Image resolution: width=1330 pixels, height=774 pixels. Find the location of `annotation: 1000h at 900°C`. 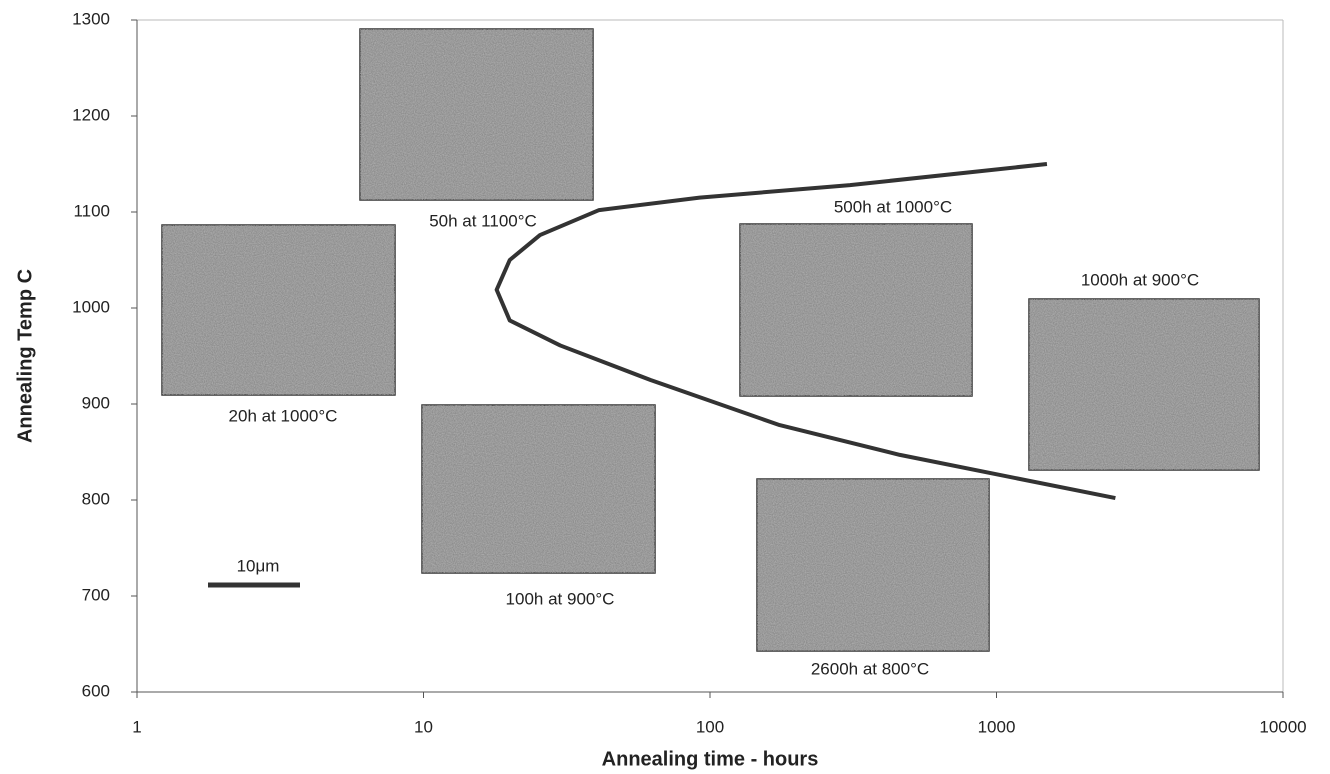

annotation: 1000h at 900°C is located at coordinates (1140, 279).